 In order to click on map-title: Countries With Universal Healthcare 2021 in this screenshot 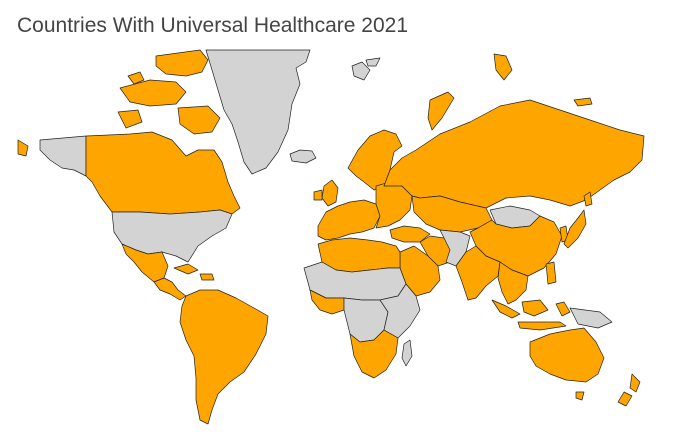, I will do `click(213, 25)`.